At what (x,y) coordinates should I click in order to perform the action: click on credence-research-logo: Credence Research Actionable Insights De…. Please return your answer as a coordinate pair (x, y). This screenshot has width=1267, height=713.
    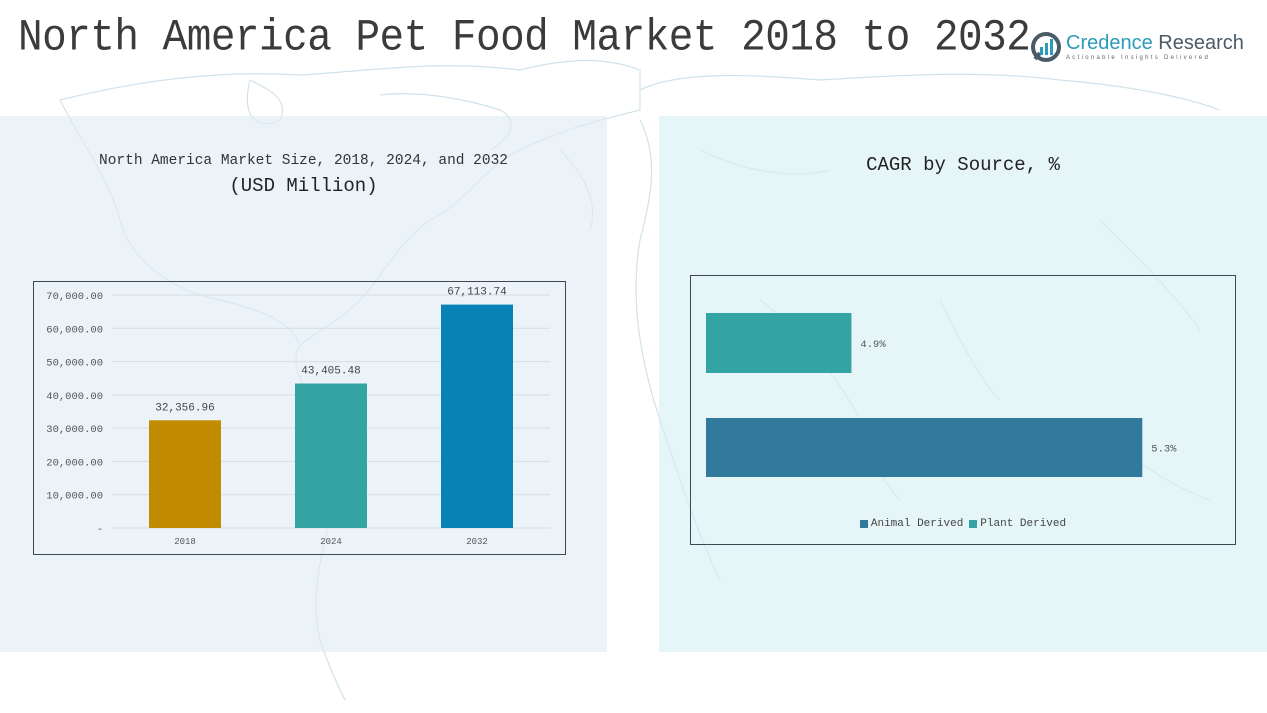
    Looking at the image, I should click on (1137, 47).